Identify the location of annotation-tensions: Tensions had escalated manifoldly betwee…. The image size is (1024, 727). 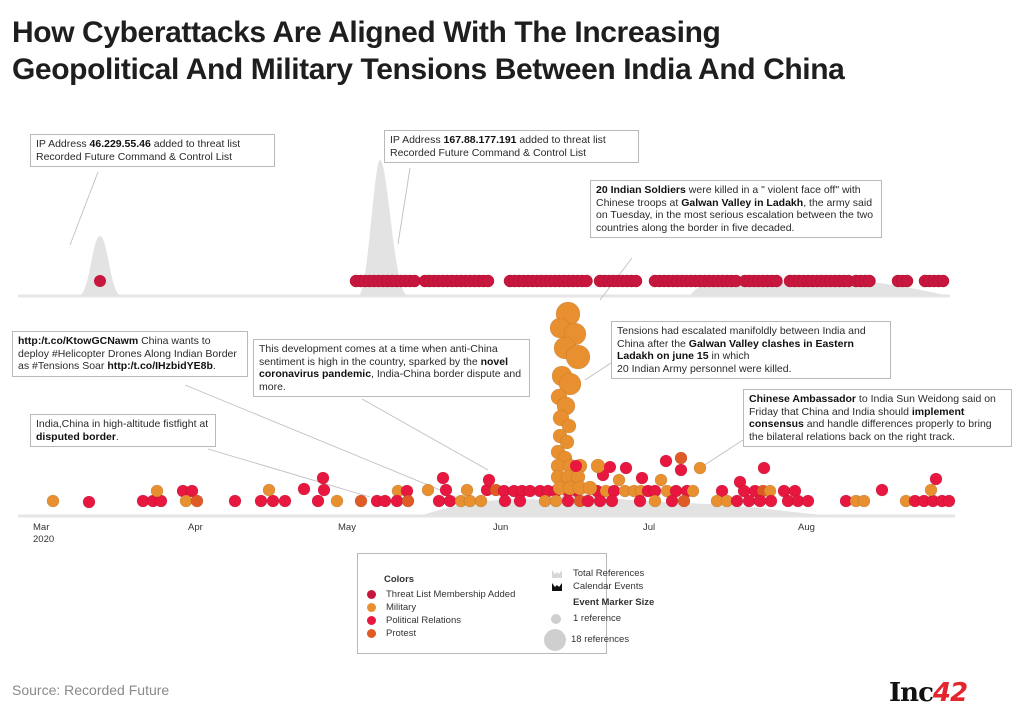
(751, 350).